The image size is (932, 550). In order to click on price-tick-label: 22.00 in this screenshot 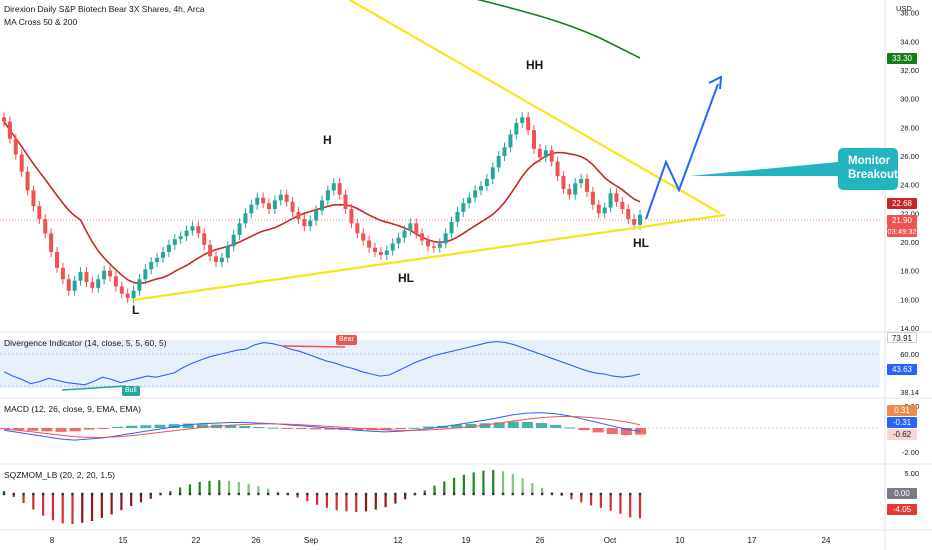, I will do `click(909, 213)`.